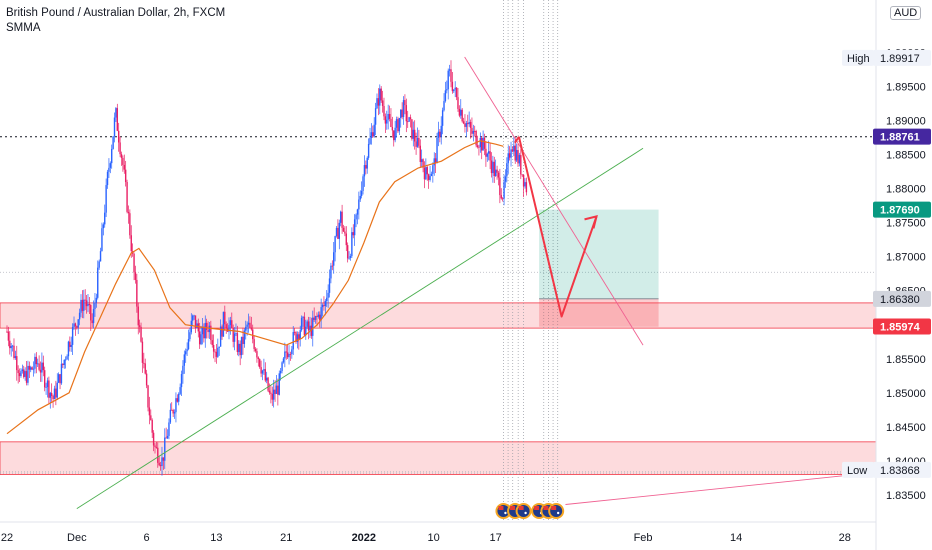 This screenshot has width=932, height=550. I want to click on x-tick-label: Feb, so click(643, 538).